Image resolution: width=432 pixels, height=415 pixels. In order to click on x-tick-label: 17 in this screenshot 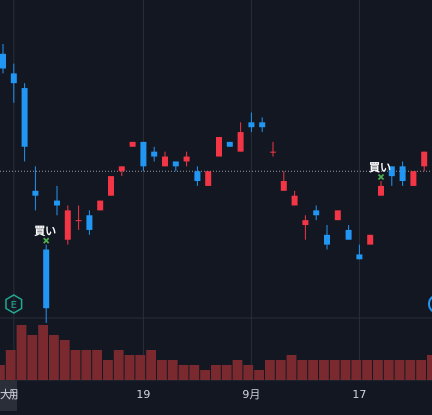, I will do `click(359, 394)`.